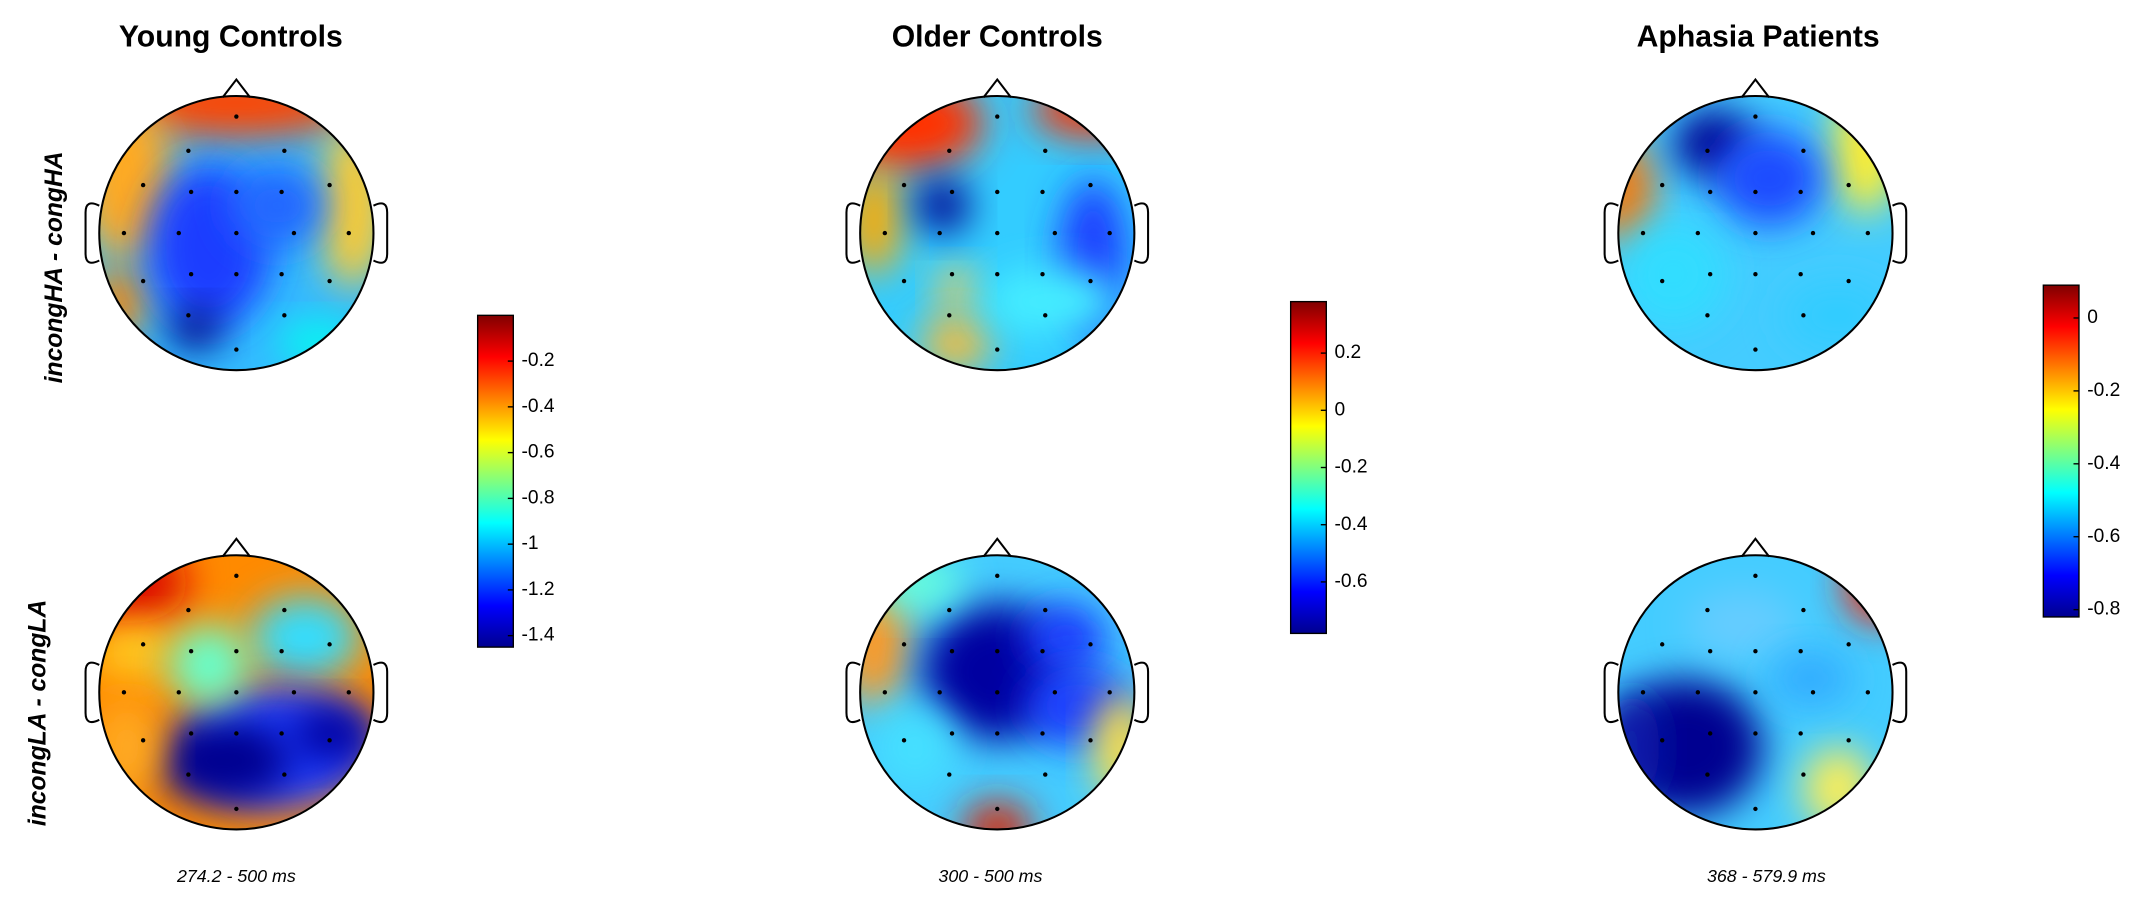 The image size is (2133, 898). I want to click on column-title: Aphasia Patients, so click(1758, 36).